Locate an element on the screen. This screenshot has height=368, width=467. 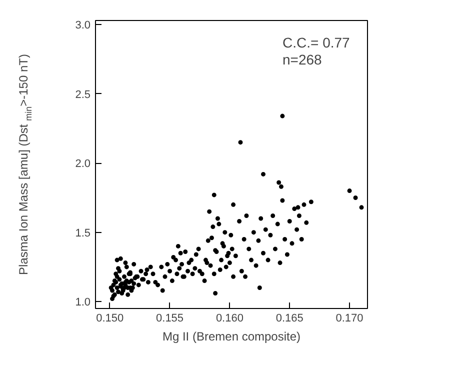
y-axis-title: Plasma Ion Mass [amu] (Dstmin>-150 nT) is located at coordinates (25, 164).